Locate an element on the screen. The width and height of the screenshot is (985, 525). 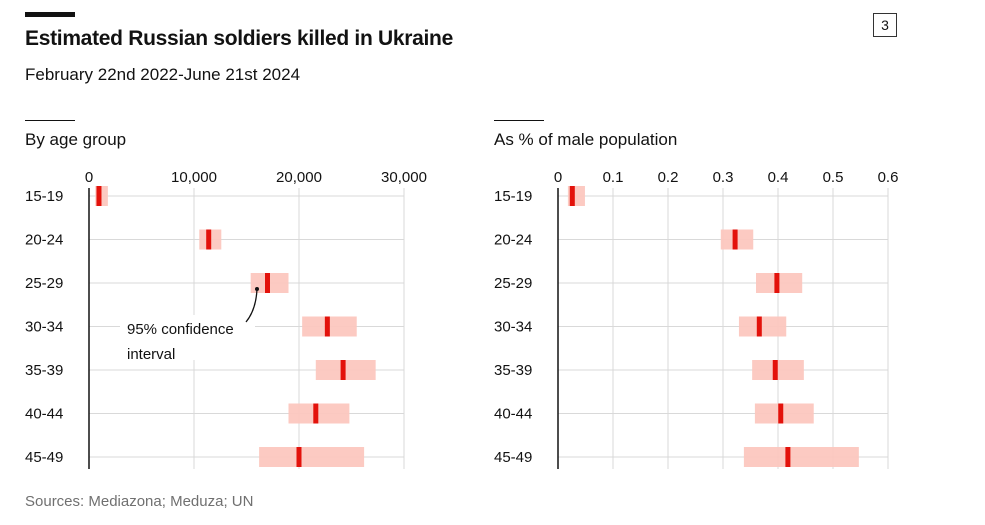
x-tick-label: 20,000 is located at coordinates (299, 177).